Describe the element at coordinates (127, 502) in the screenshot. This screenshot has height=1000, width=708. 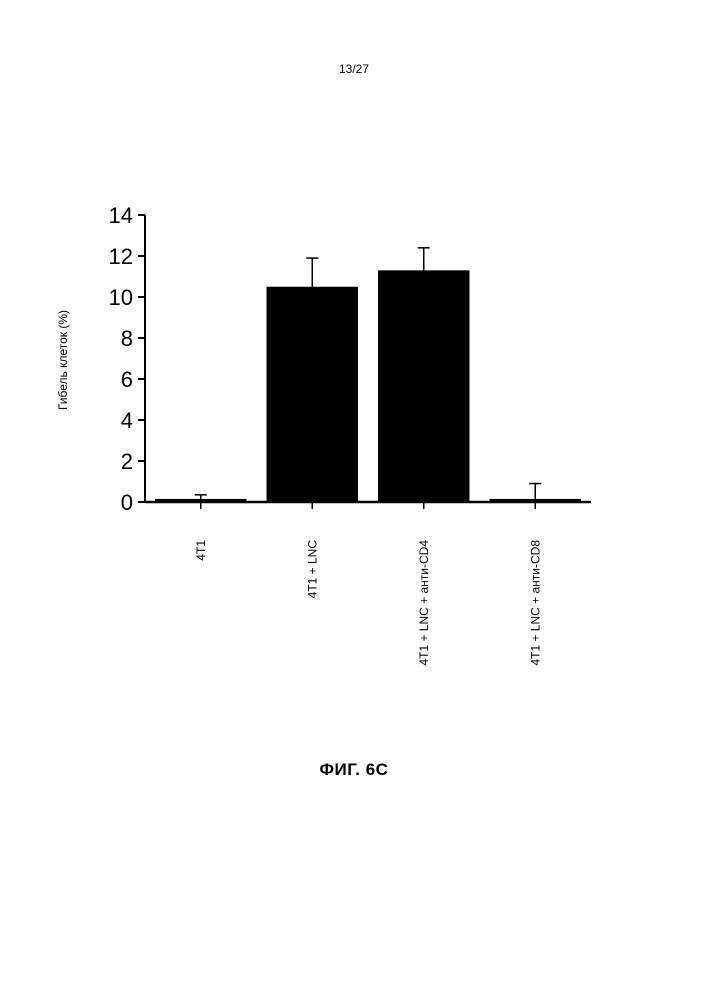
I see `y-tick-label: 0` at that location.